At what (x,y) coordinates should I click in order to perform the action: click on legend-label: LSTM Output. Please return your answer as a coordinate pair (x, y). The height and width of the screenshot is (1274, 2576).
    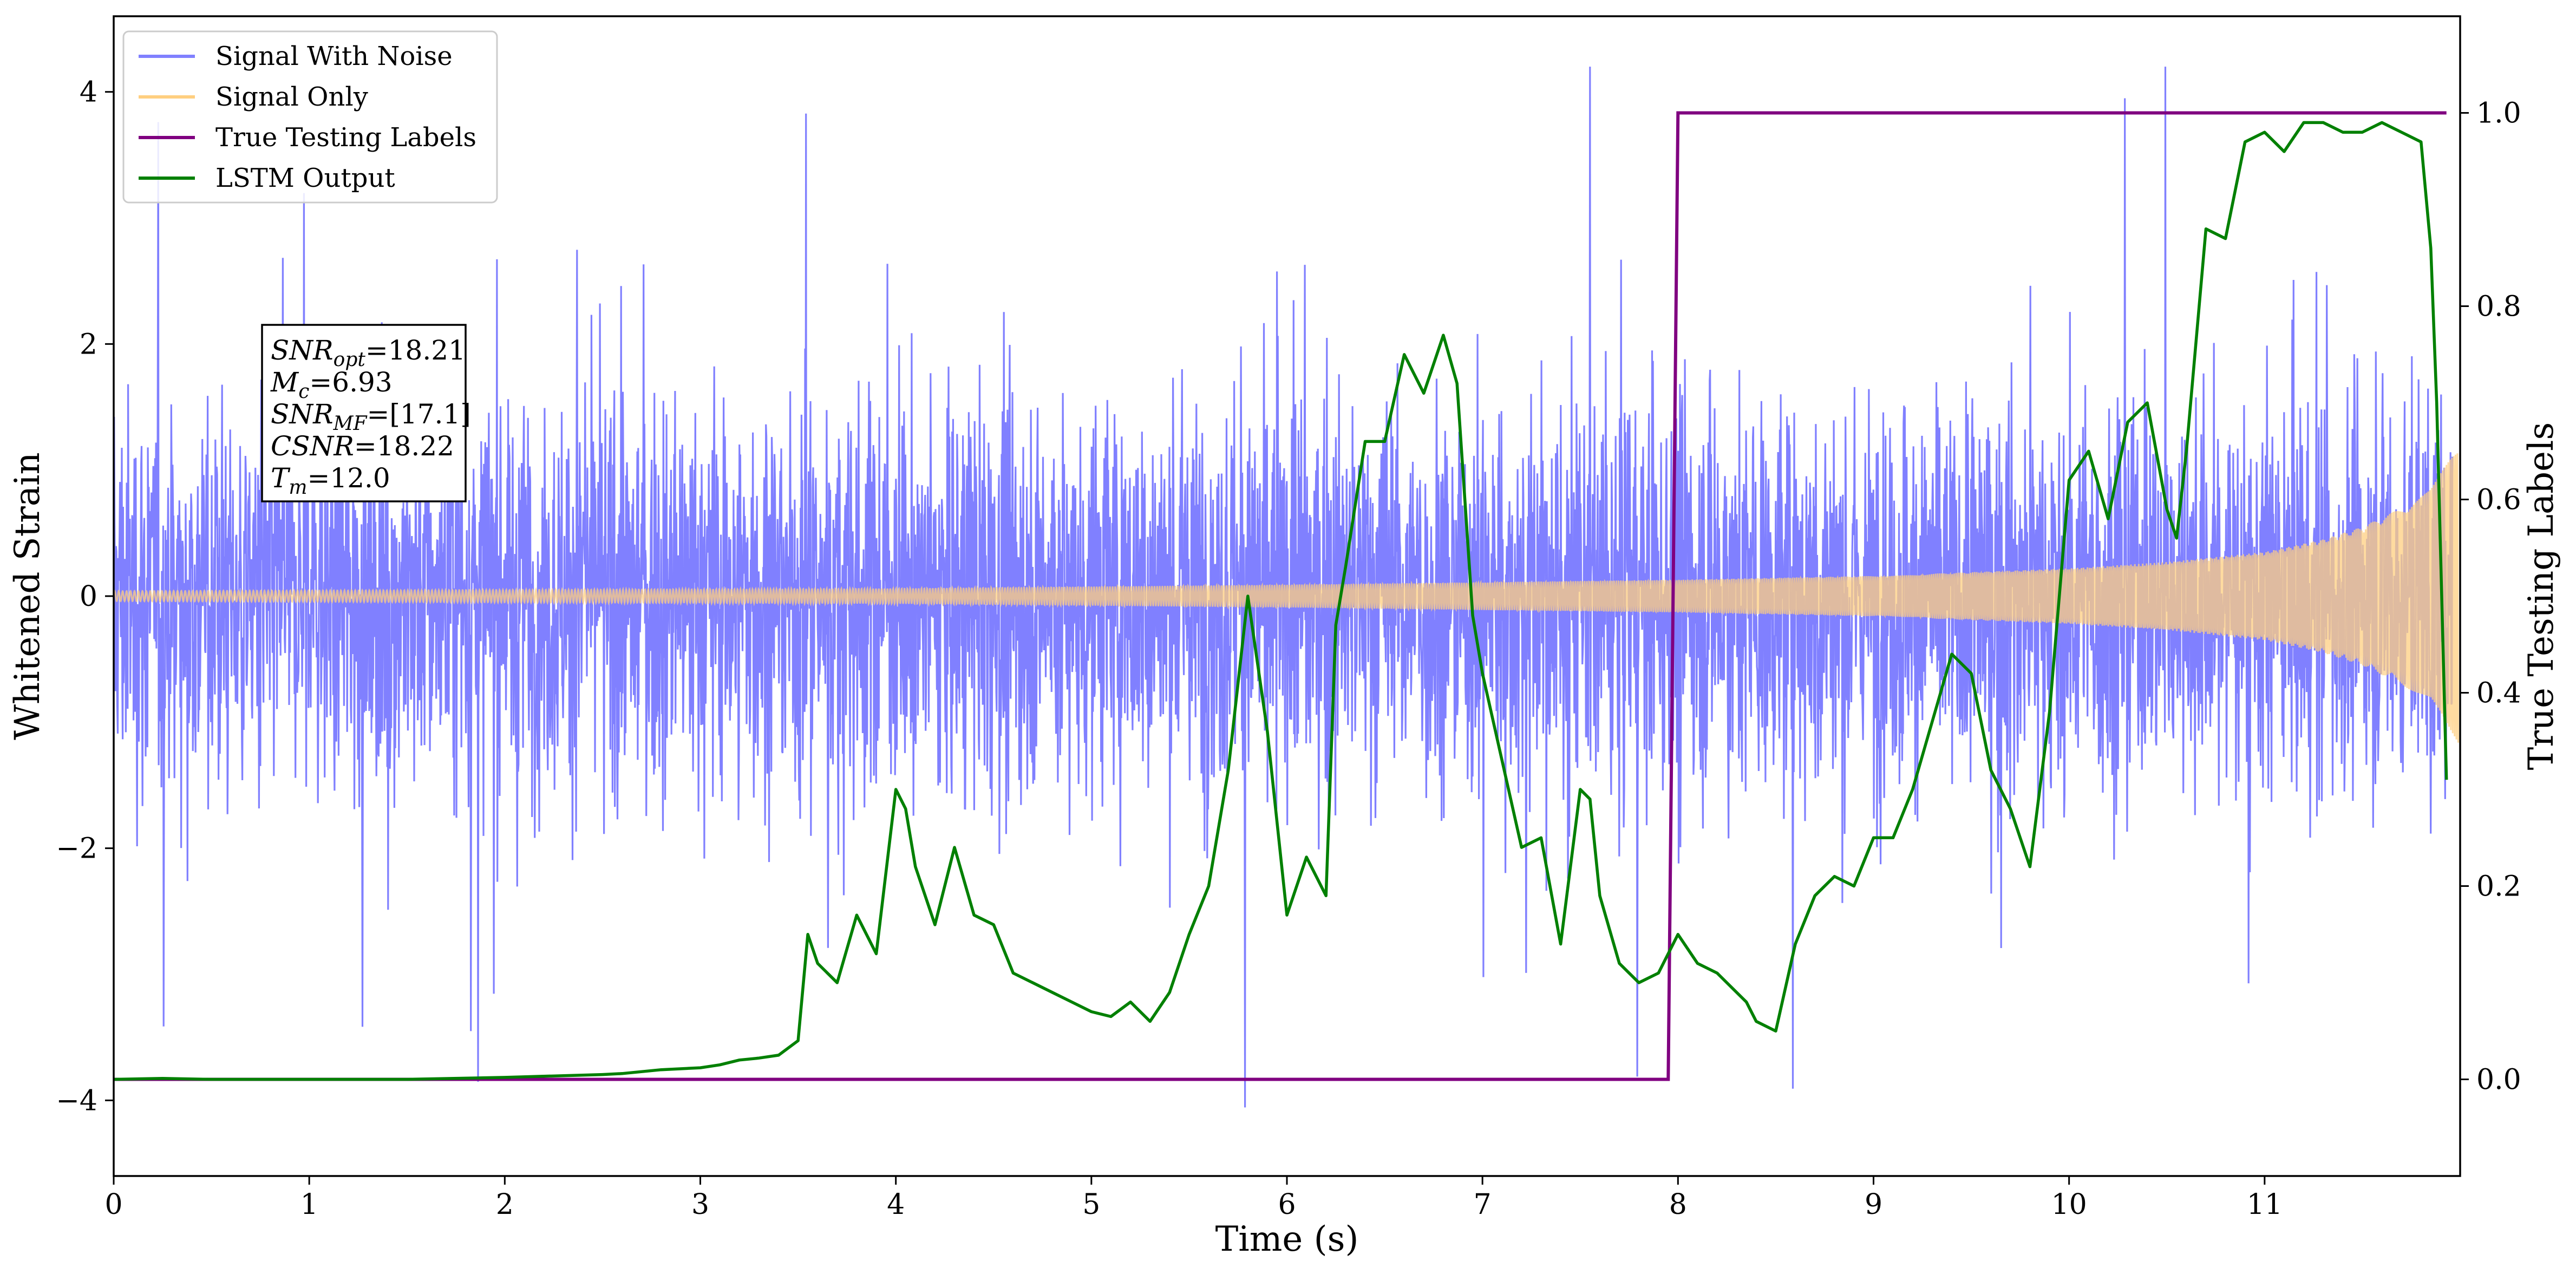
    Looking at the image, I should click on (305, 178).